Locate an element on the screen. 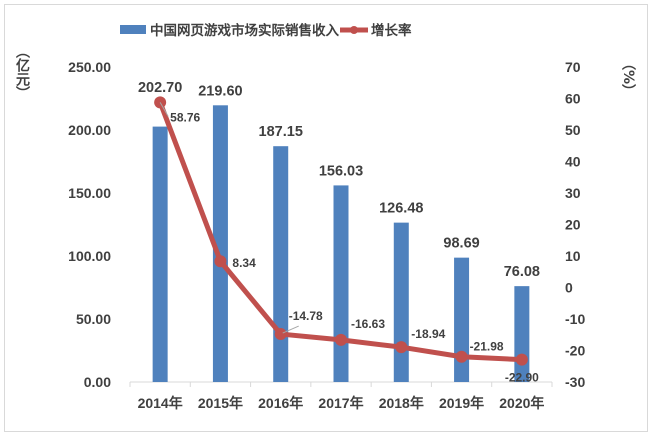  right-y-tick-label: 70 is located at coordinates (573, 67).